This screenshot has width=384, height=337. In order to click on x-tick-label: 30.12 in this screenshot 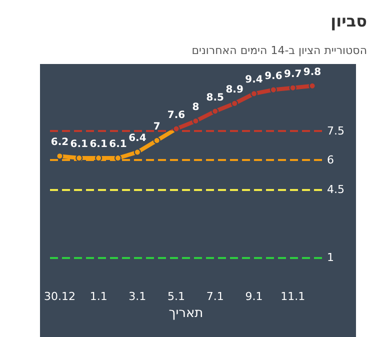, I will do `click(60, 296)`.